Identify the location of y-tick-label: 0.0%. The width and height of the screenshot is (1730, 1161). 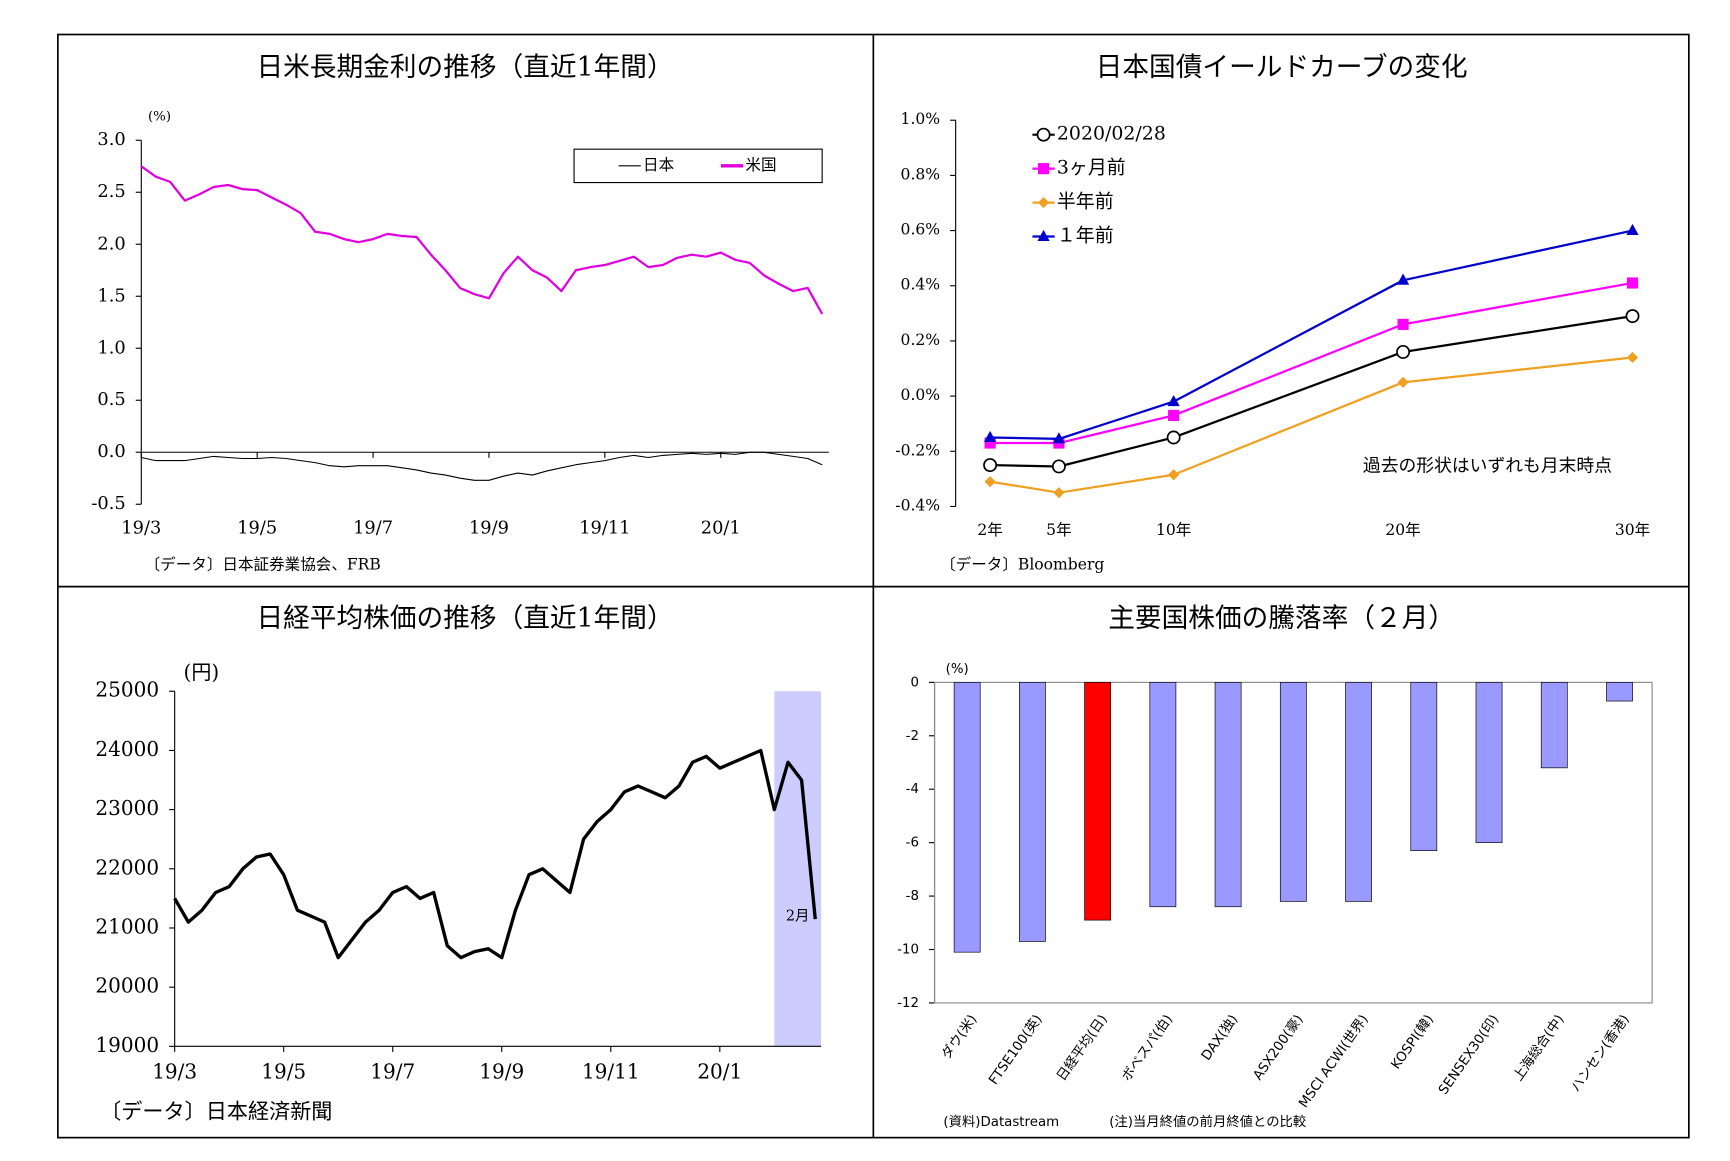
(921, 395).